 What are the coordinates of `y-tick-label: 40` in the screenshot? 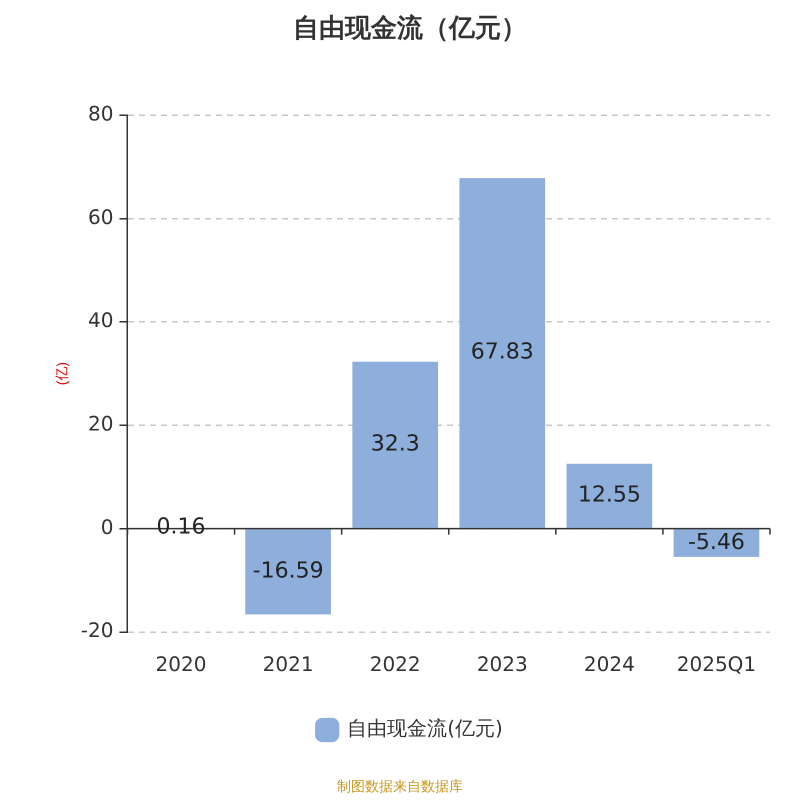 It's located at (101, 320).